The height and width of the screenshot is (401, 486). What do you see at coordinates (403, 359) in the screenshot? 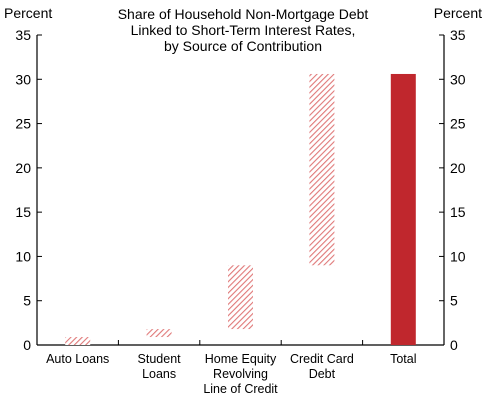
I see `x-category-label: Total` at bounding box center [403, 359].